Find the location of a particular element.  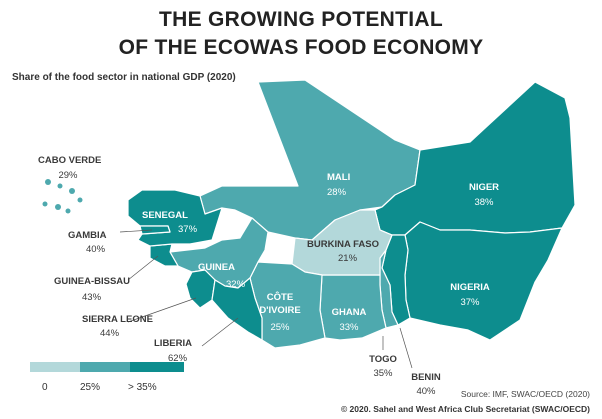

map-title-line2: OF THE ECOWAS FOOD ECONOMY is located at coordinates (301, 47).